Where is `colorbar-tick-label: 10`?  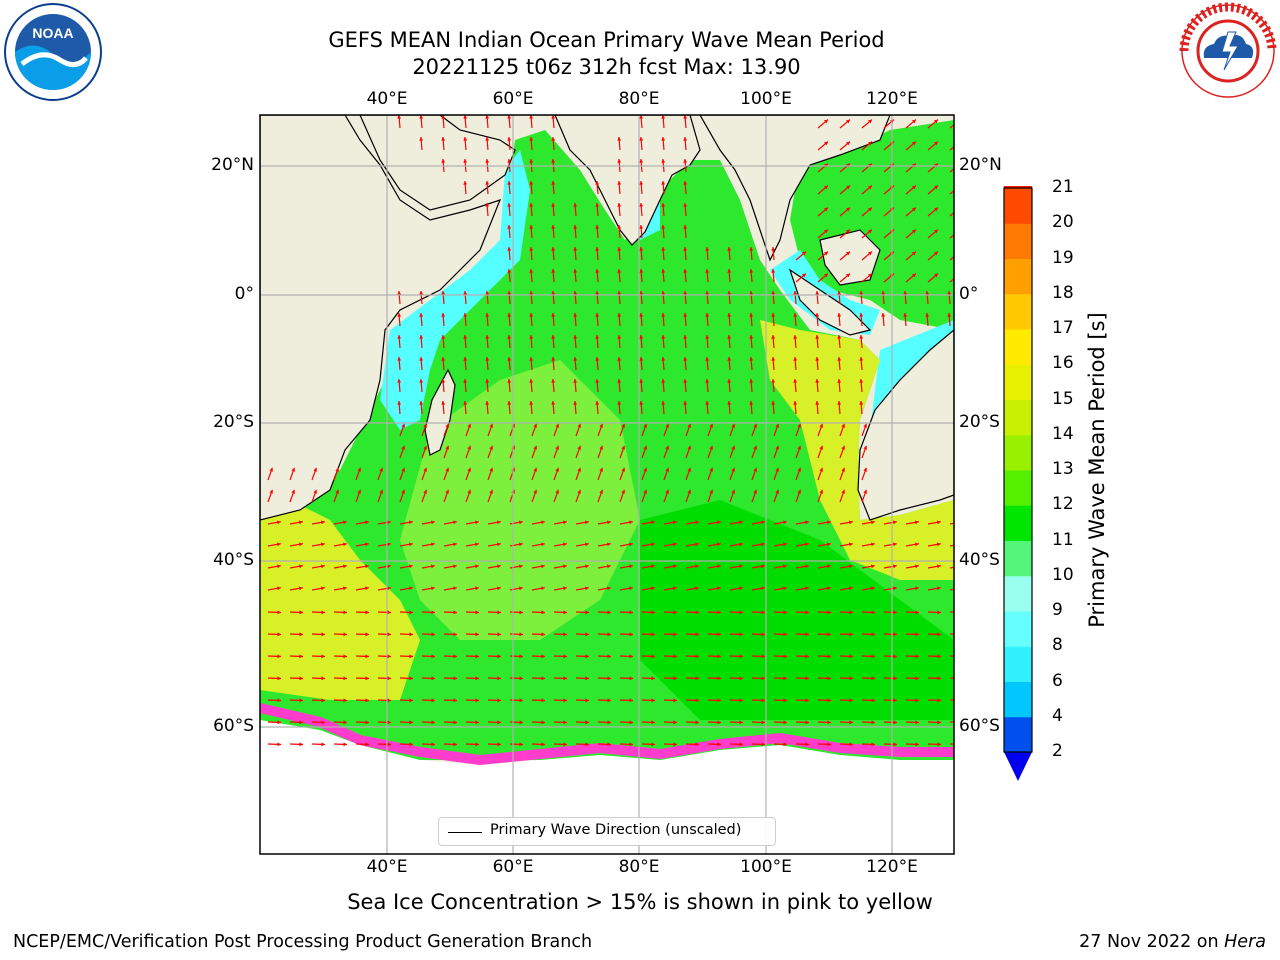 colorbar-tick-label: 10 is located at coordinates (1063, 574).